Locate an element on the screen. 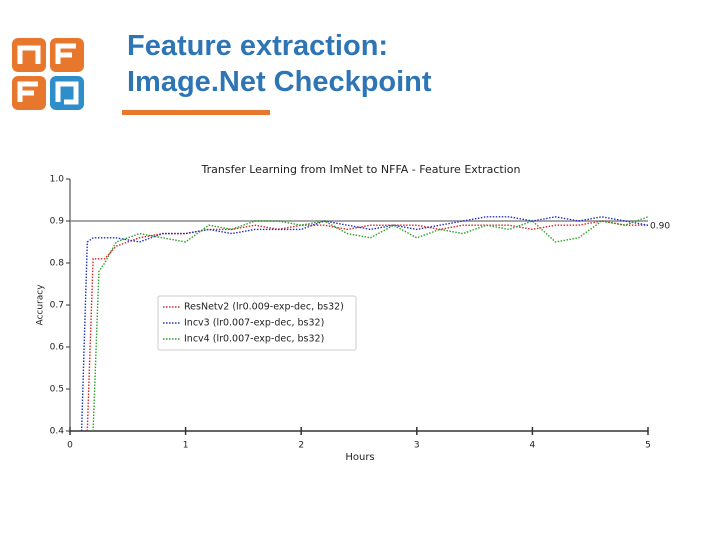  x-tick-label: 1 is located at coordinates (186, 446).